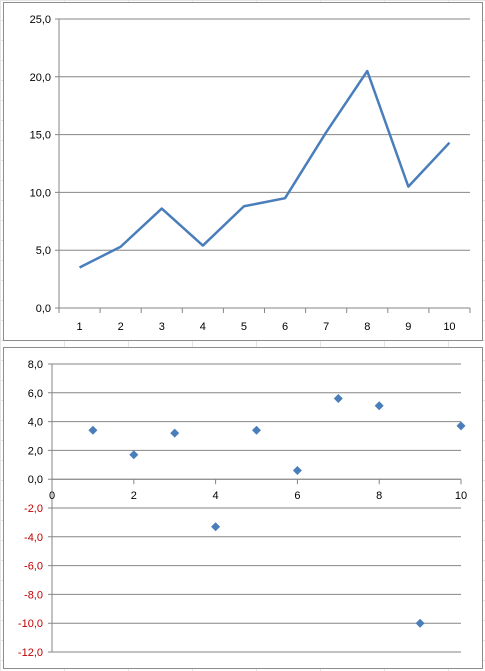  What do you see at coordinates (52, 496) in the screenshot?
I see `x-tick-label: 0` at bounding box center [52, 496].